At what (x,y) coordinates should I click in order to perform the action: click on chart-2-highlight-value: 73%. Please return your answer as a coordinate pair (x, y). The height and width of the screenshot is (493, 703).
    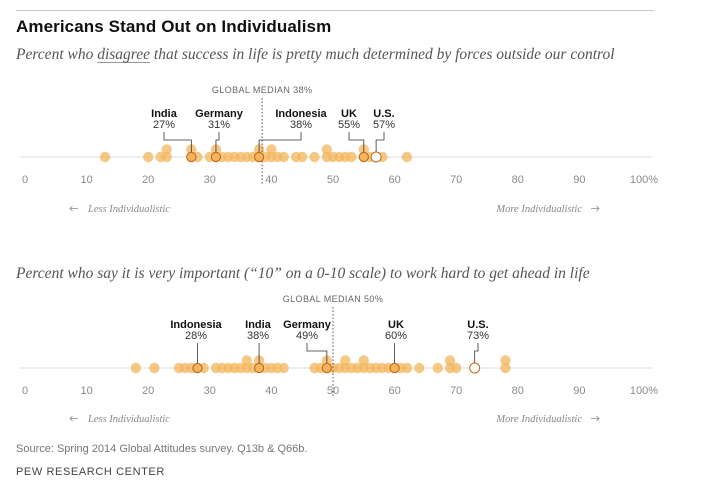
    Looking at the image, I should click on (478, 336).